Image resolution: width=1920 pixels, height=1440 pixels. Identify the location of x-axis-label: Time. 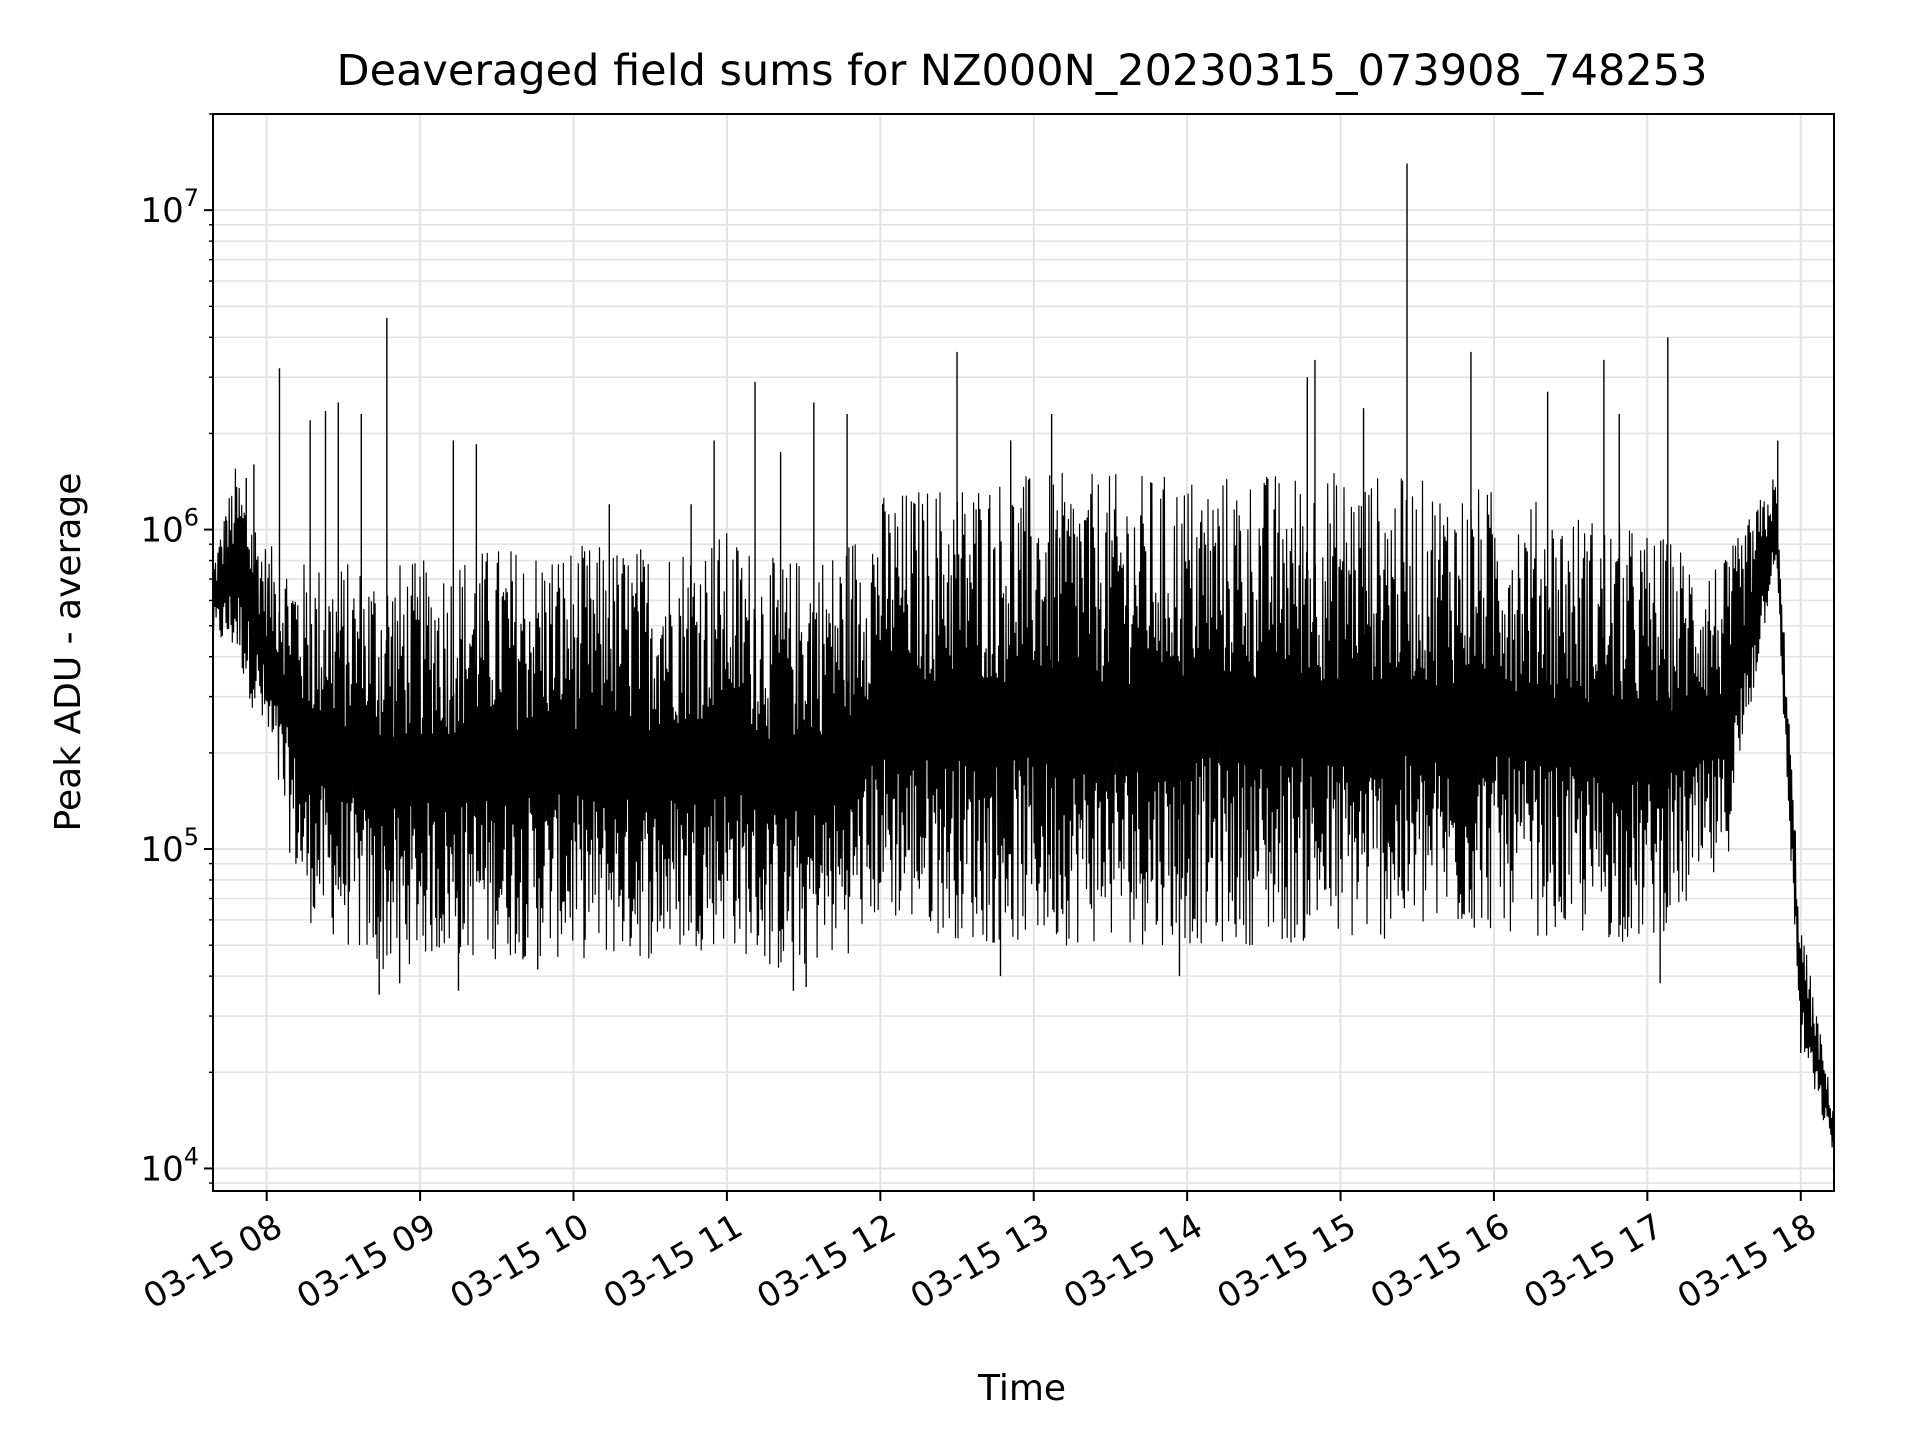
(1021, 1388).